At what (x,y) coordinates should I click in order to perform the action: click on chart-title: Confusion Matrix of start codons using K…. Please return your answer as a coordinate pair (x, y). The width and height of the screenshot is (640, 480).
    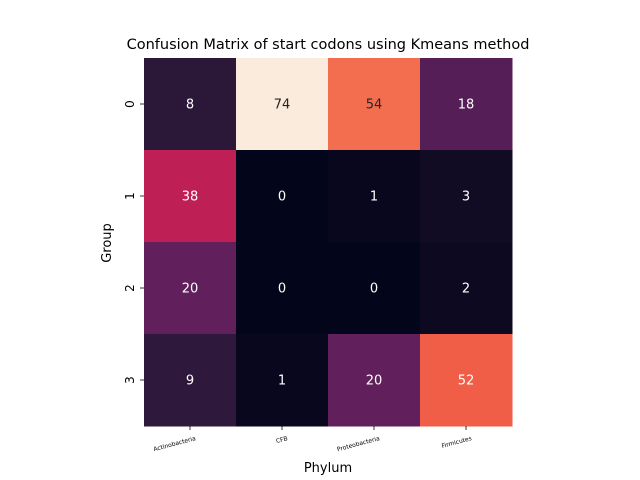
    Looking at the image, I should click on (328, 45).